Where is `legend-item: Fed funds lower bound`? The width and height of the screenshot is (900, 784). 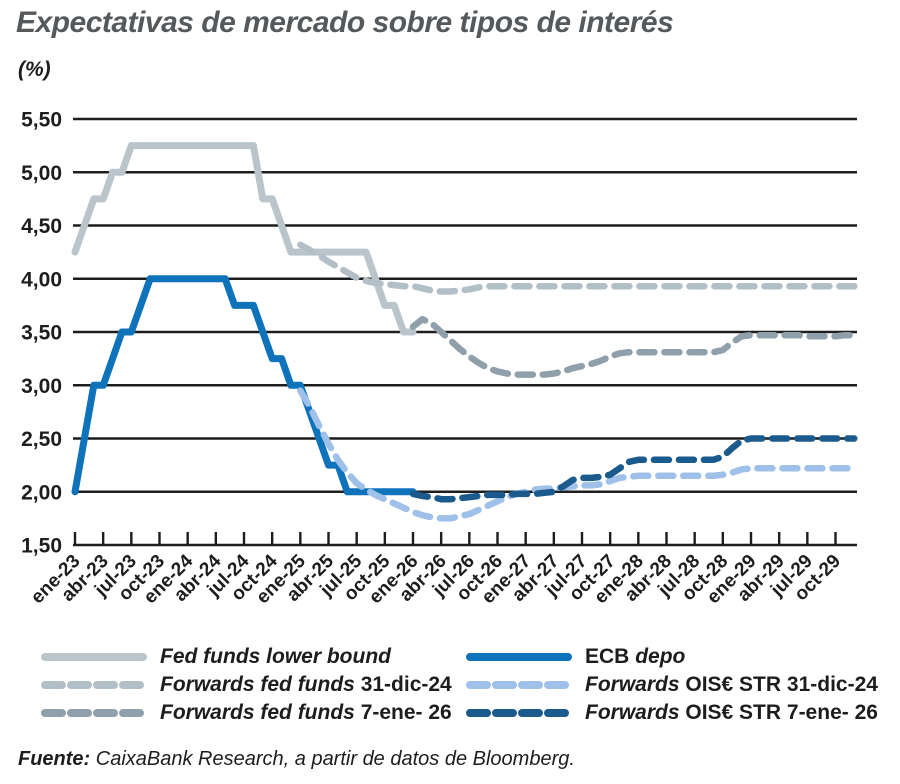
legend-item: Fed funds lower bound is located at coordinates (252, 657).